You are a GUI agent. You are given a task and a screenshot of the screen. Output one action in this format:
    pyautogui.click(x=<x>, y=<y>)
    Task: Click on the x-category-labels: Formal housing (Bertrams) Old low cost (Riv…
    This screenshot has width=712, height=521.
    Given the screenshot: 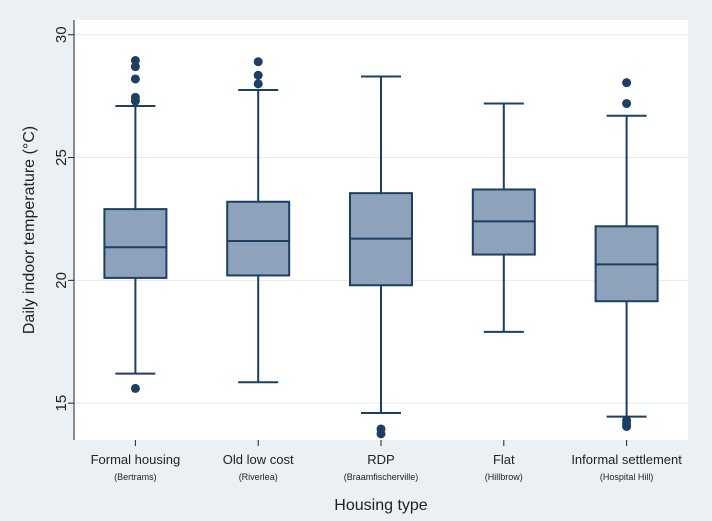 What is the action you would take?
    pyautogui.click(x=386, y=461)
    